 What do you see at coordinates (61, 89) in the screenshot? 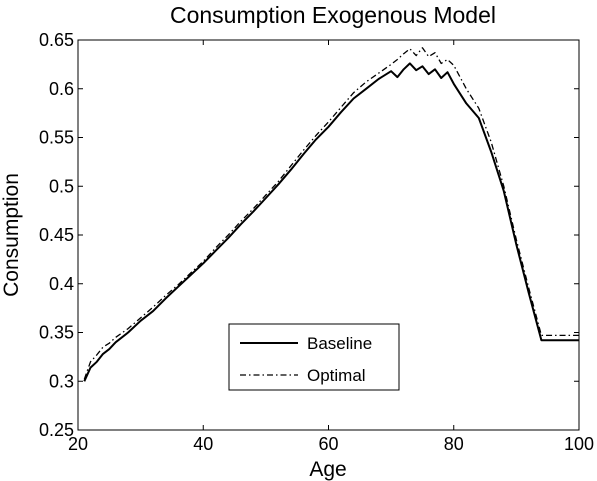
I see `y-tick-label: 0.6` at bounding box center [61, 89].